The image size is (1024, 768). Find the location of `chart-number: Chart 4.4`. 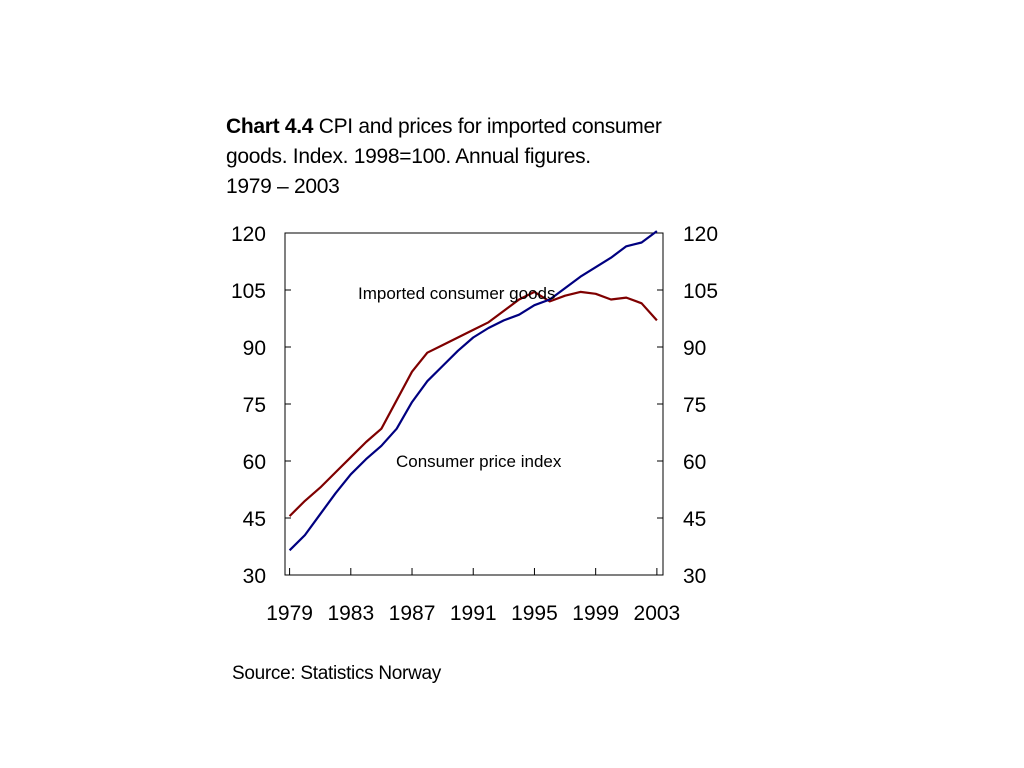

chart-number: Chart 4.4 is located at coordinates (270, 126).